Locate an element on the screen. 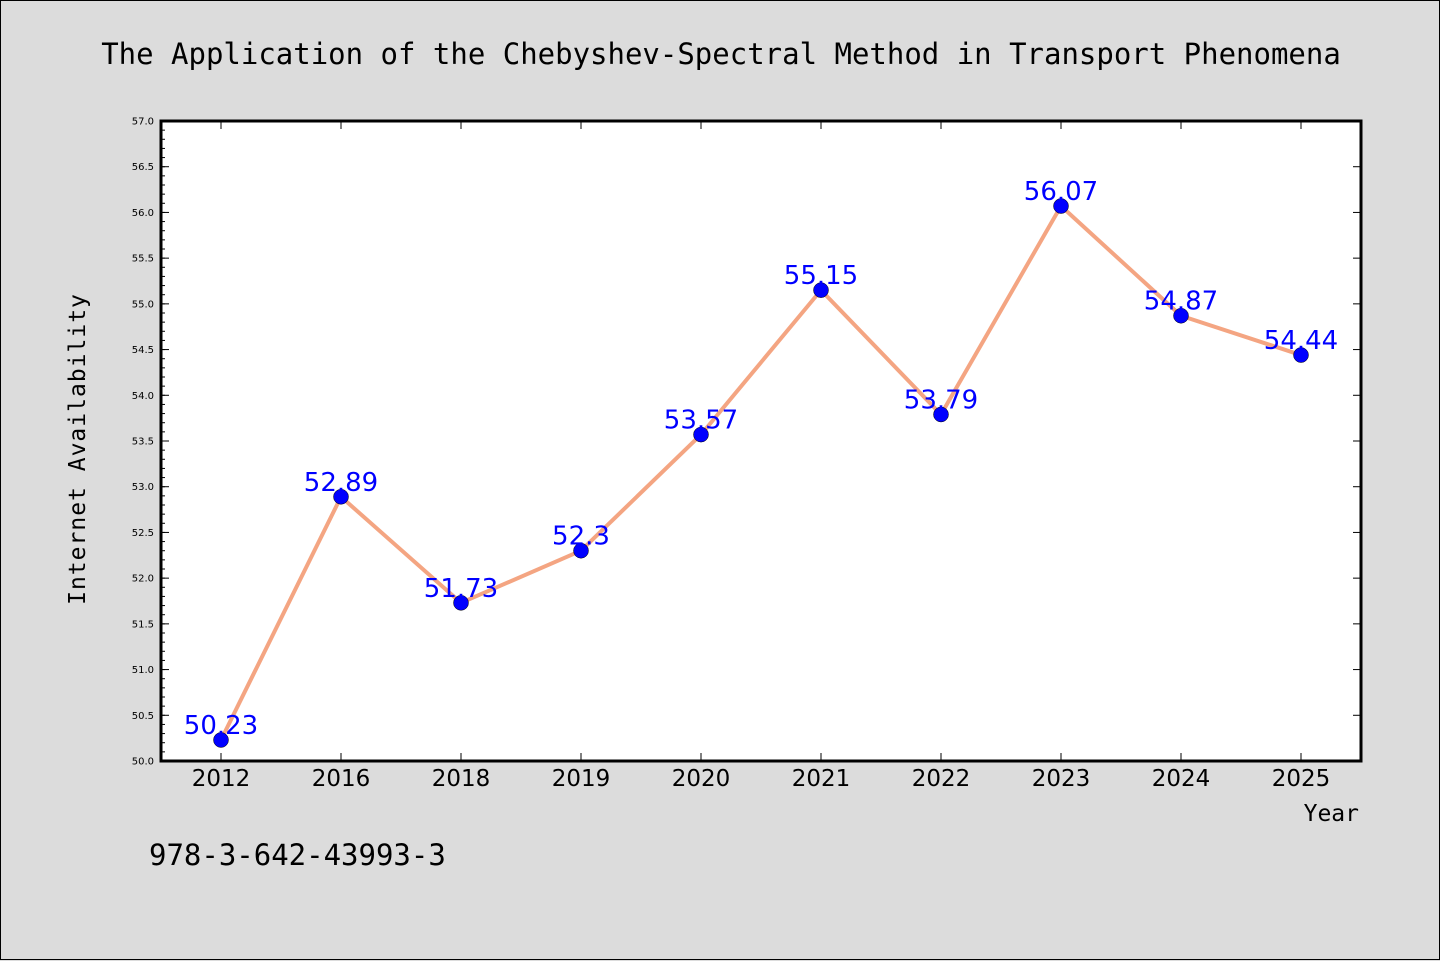 The width and height of the screenshot is (1440, 961). data-label: 54.87 is located at coordinates (1181, 302).